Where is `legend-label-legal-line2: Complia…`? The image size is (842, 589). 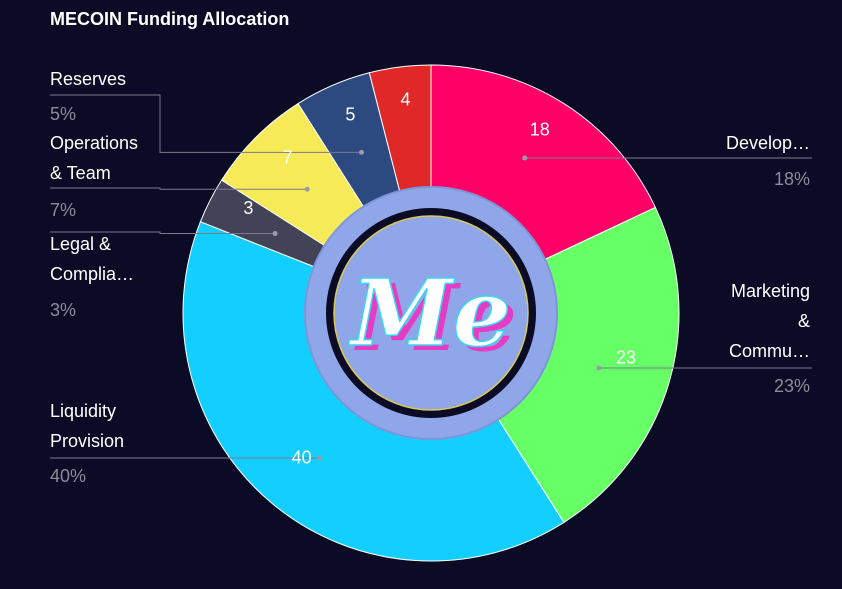 legend-label-legal-line2: Complia… is located at coordinates (92, 274).